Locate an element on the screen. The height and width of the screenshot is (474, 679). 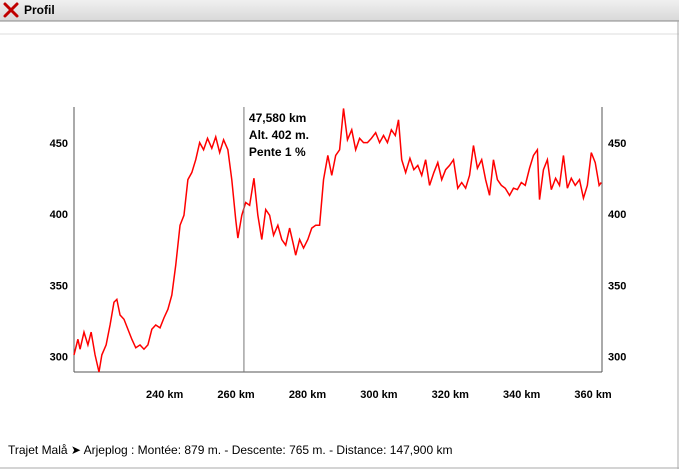
y2-tick-label: 400 is located at coordinates (617, 215).